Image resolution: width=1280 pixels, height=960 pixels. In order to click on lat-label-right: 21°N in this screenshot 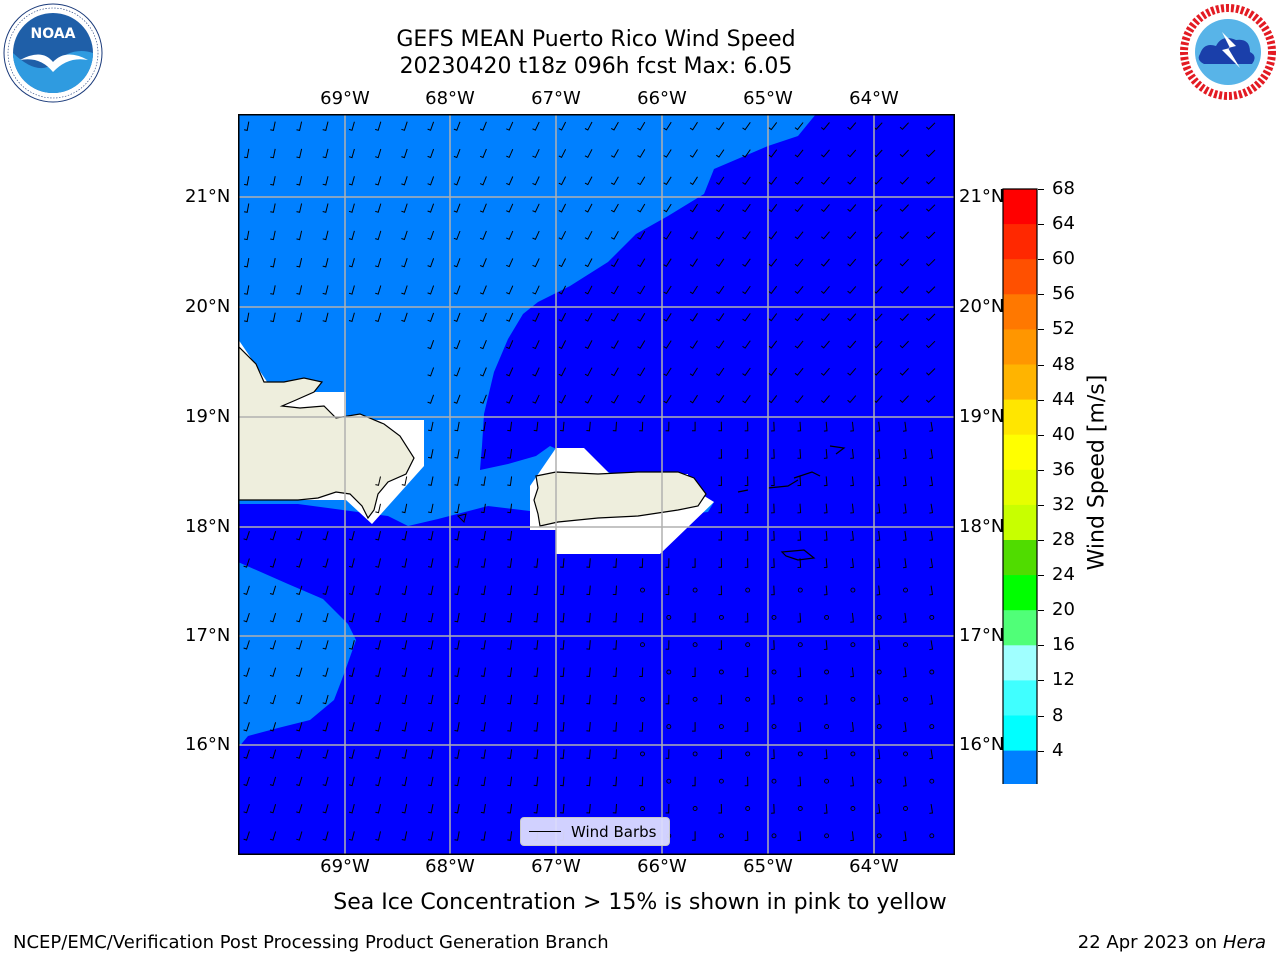, I will do `click(982, 196)`.